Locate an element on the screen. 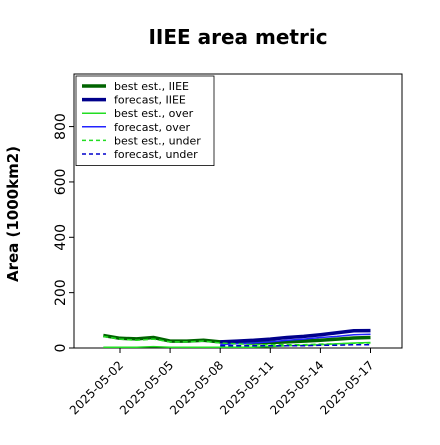  x-tick-label: 2025-05-17 is located at coordinates (346, 387).